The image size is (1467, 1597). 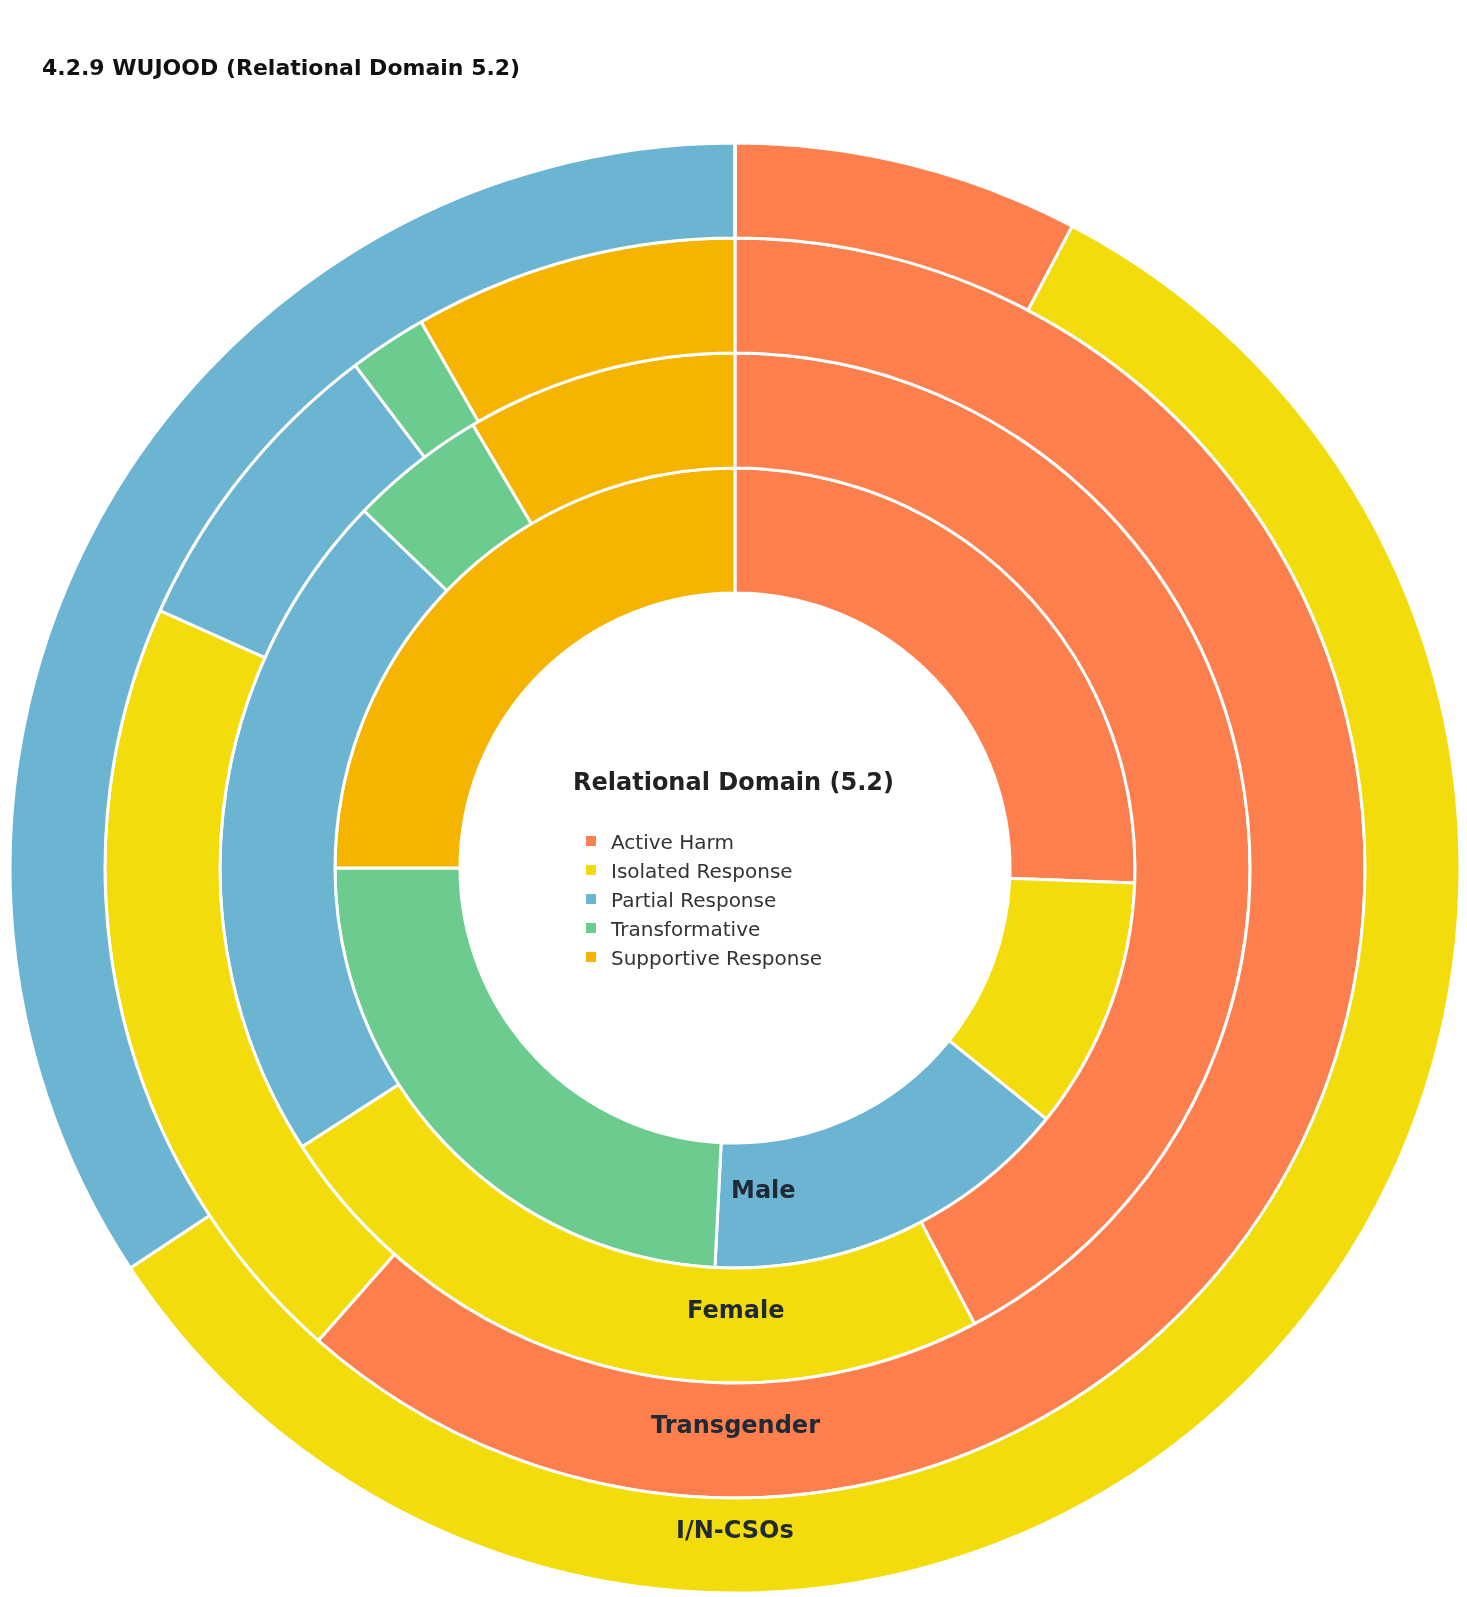 I want to click on slice-label: Male, so click(x=763, y=1190).